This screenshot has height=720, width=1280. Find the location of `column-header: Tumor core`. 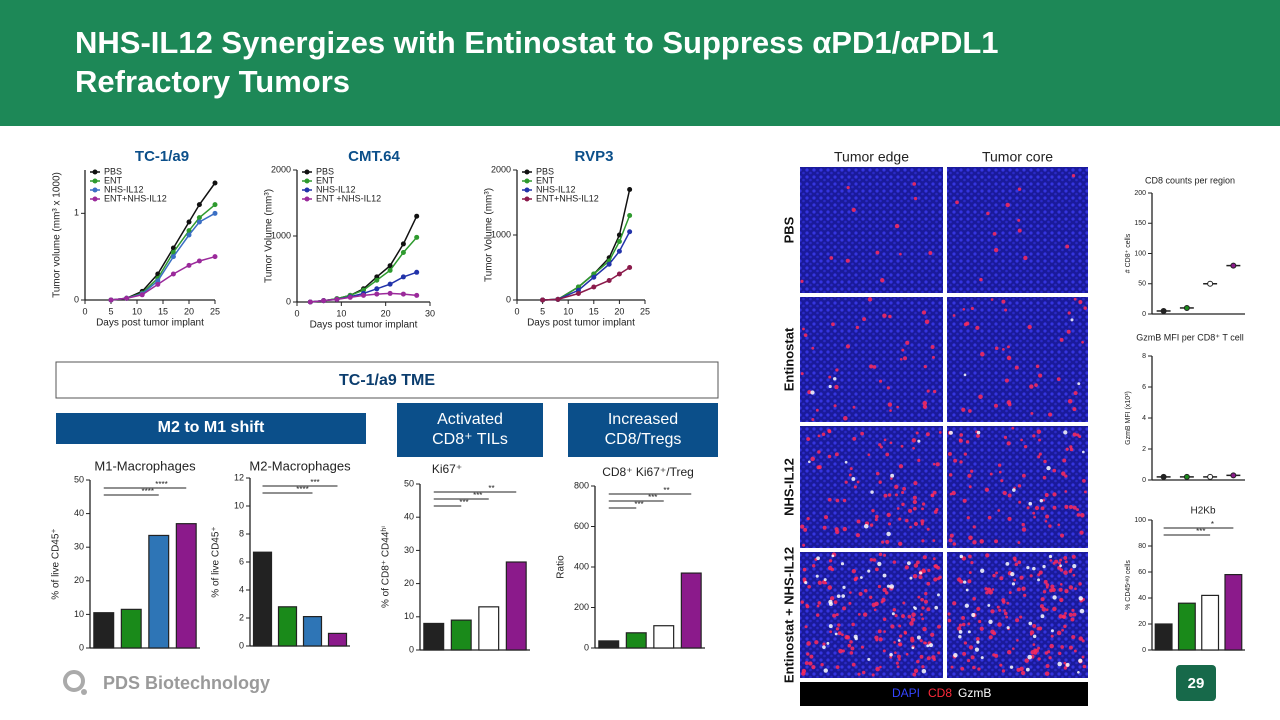

column-header: Tumor core is located at coordinates (1017, 157).